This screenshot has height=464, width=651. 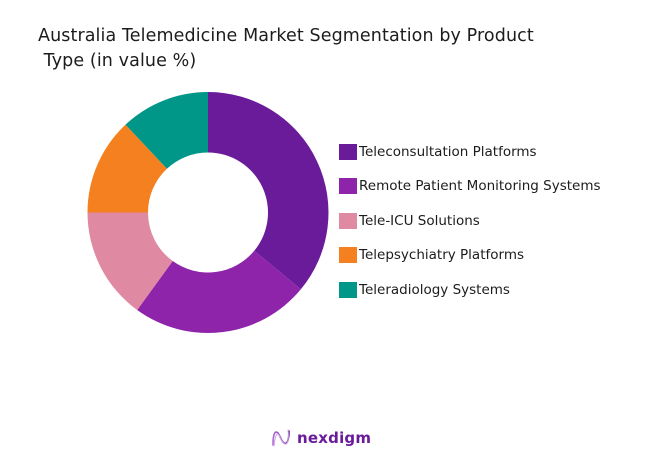 What do you see at coordinates (219, 291) in the screenshot?
I see `slice-remote-patient-monitoring` at bounding box center [219, 291].